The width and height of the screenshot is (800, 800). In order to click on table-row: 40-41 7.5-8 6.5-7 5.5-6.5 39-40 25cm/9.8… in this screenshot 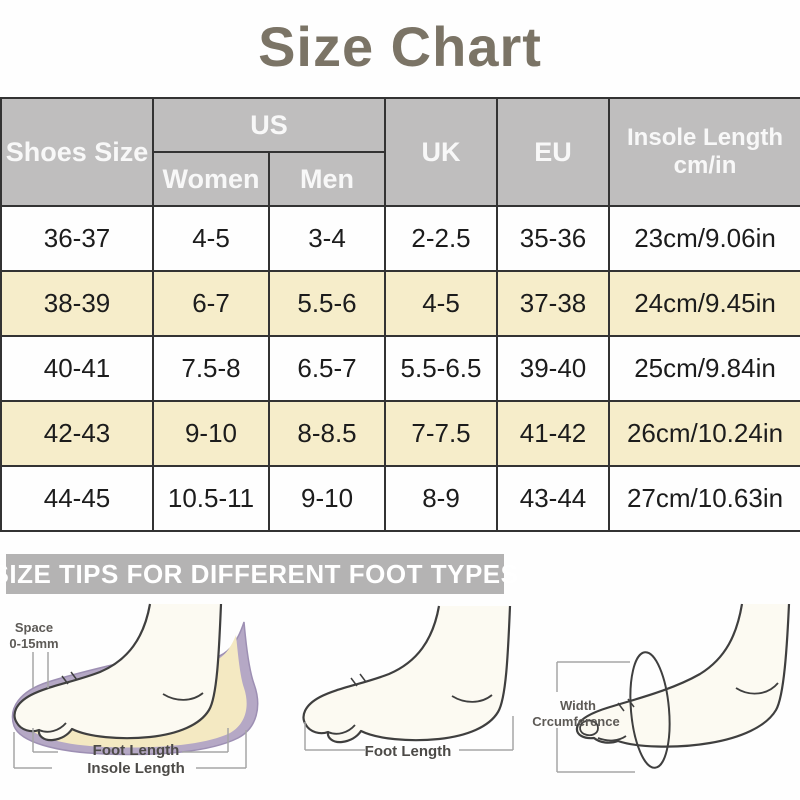, I will do `click(400, 368)`.